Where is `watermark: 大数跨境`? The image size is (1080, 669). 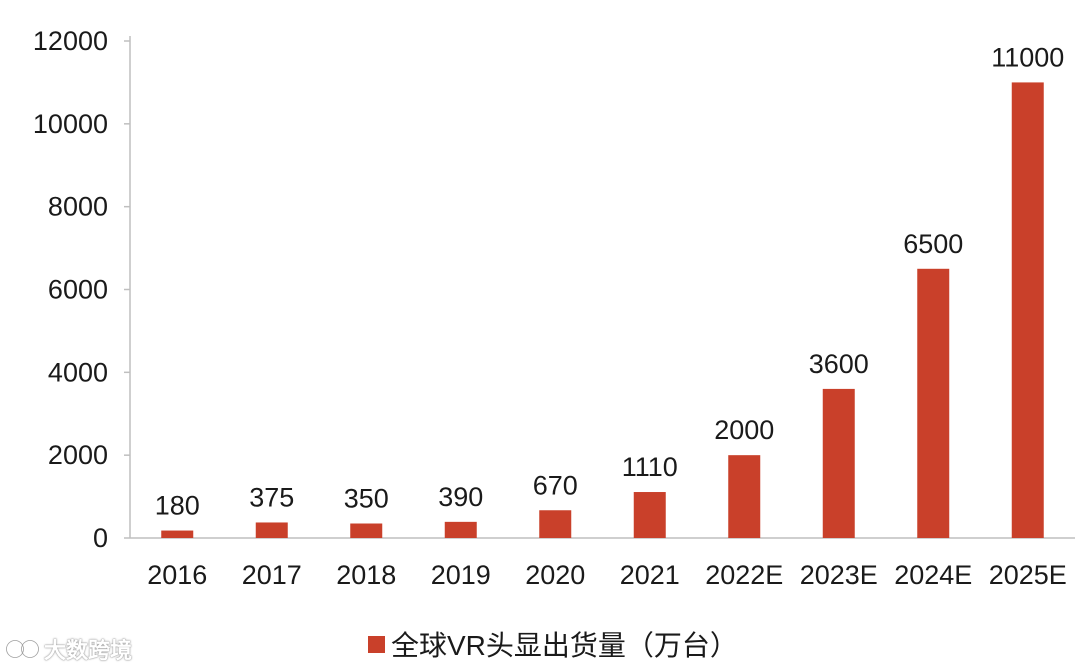 watermark: 大数跨境 is located at coordinates (69, 649).